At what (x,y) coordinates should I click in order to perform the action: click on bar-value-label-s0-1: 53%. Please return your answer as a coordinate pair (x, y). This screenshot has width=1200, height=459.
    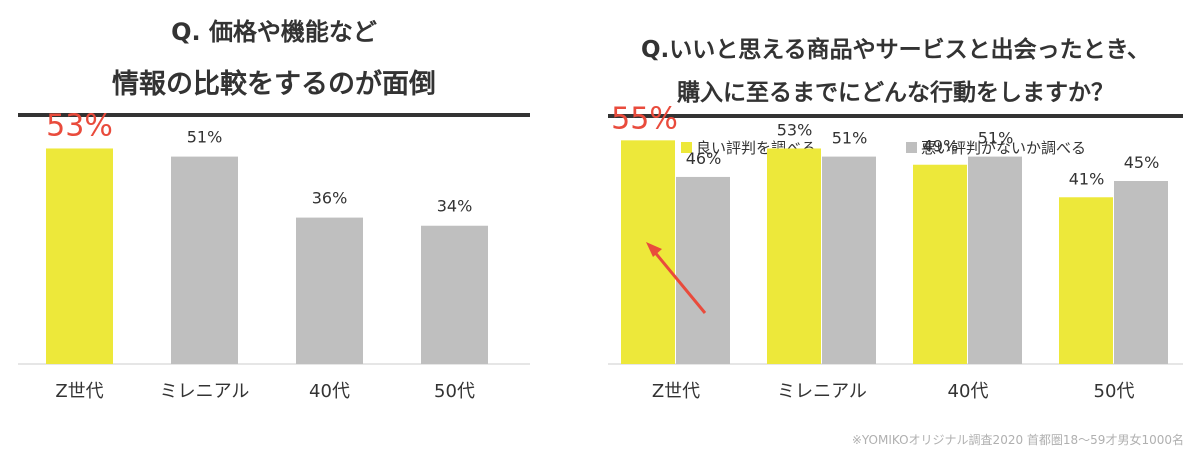
    Looking at the image, I should click on (795, 129).